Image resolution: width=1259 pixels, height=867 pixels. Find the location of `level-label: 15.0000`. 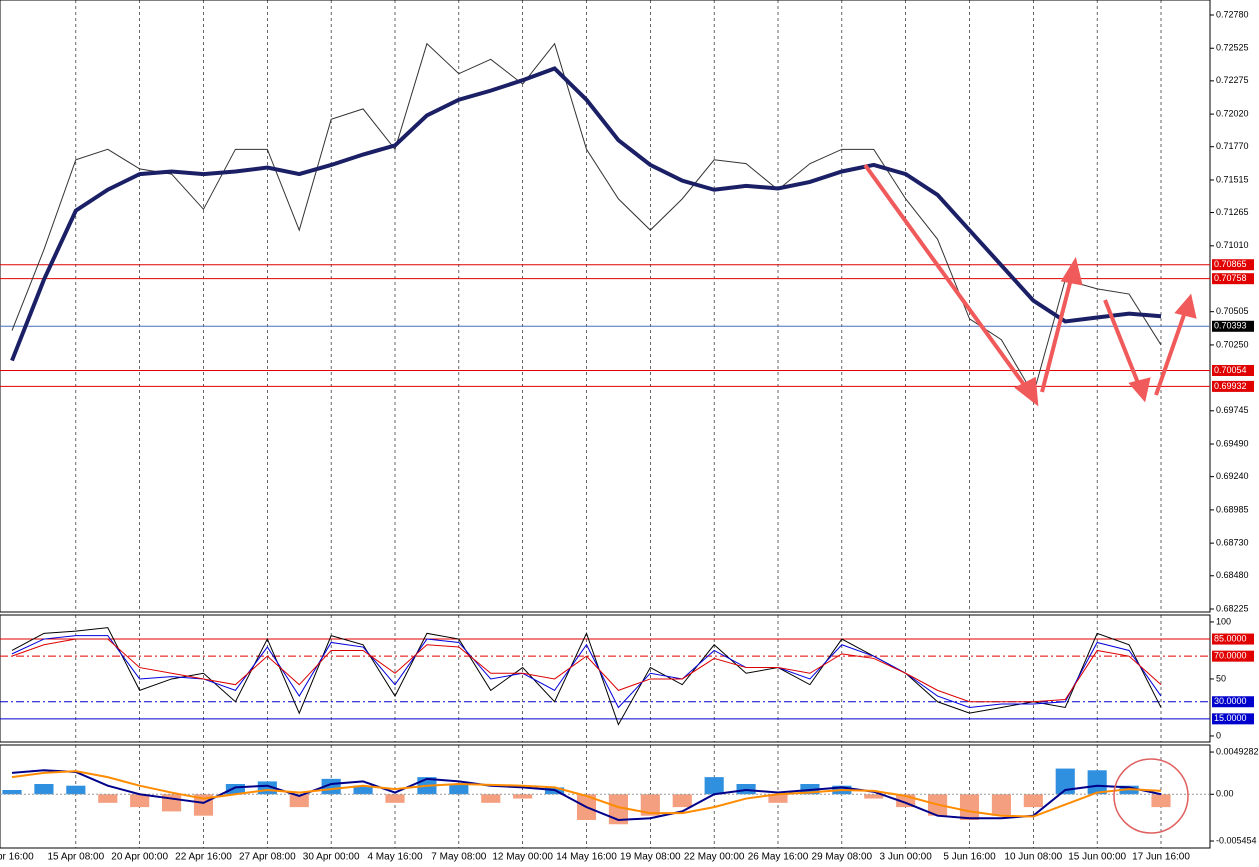

level-label: 15.0000 is located at coordinates (1230, 718).